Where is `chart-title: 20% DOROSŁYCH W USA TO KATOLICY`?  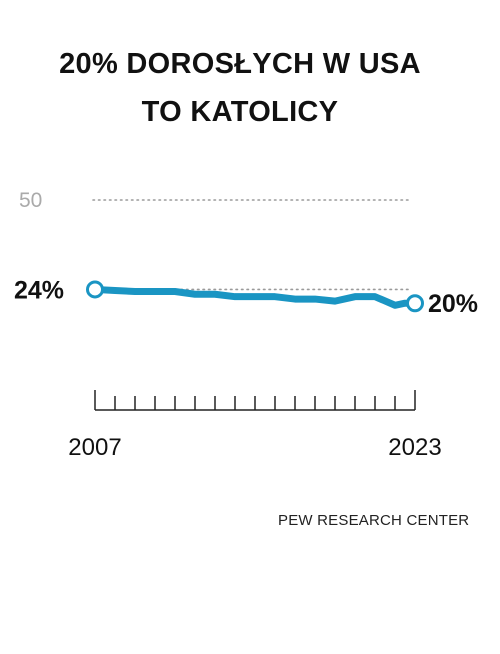 chart-title: 20% DOROSŁYCH W USA TO KATOLICY is located at coordinates (240, 88).